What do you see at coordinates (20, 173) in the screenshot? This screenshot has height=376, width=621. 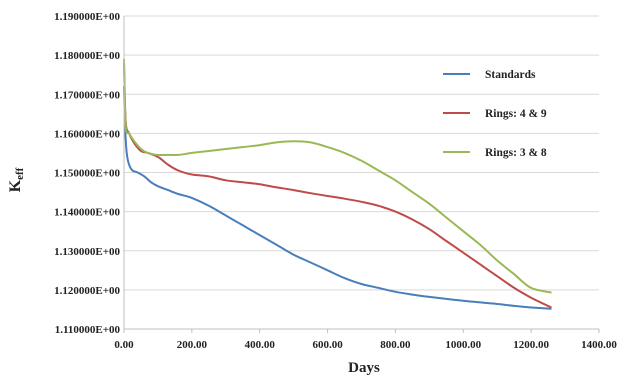 I see `y-axis-title-subscript: eff` at bounding box center [20, 173].